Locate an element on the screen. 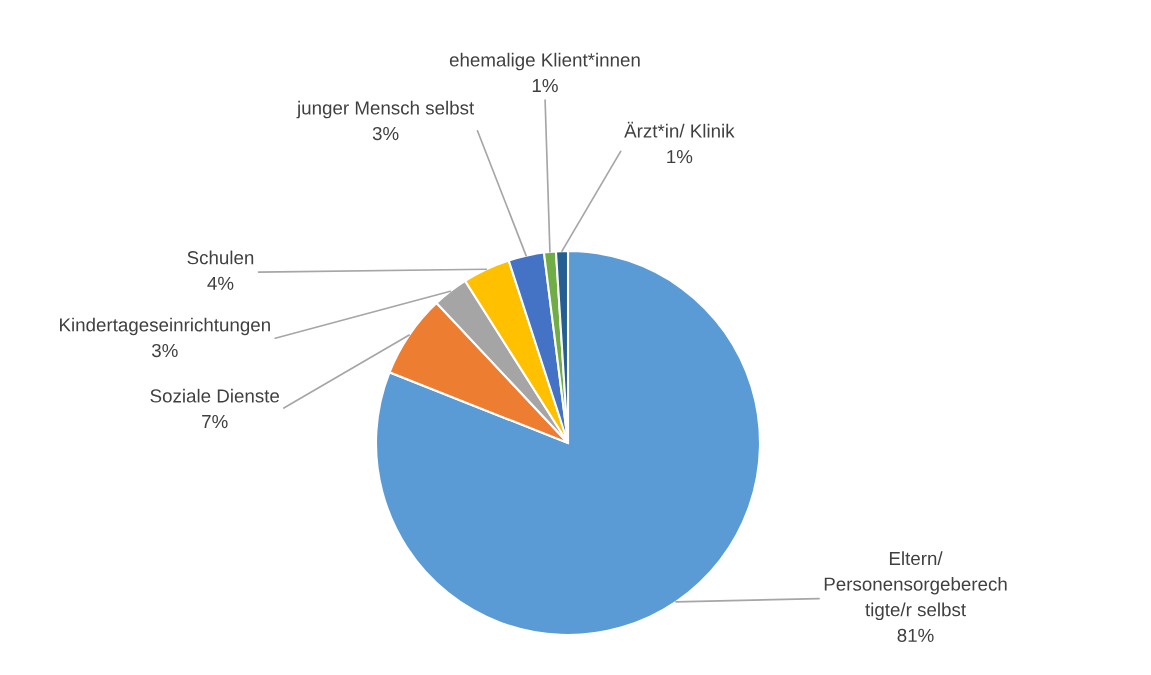 Image resolution: width=1151 pixels, height=675 pixels. slice-label: Kindertageseinrichtungen is located at coordinates (165, 326).